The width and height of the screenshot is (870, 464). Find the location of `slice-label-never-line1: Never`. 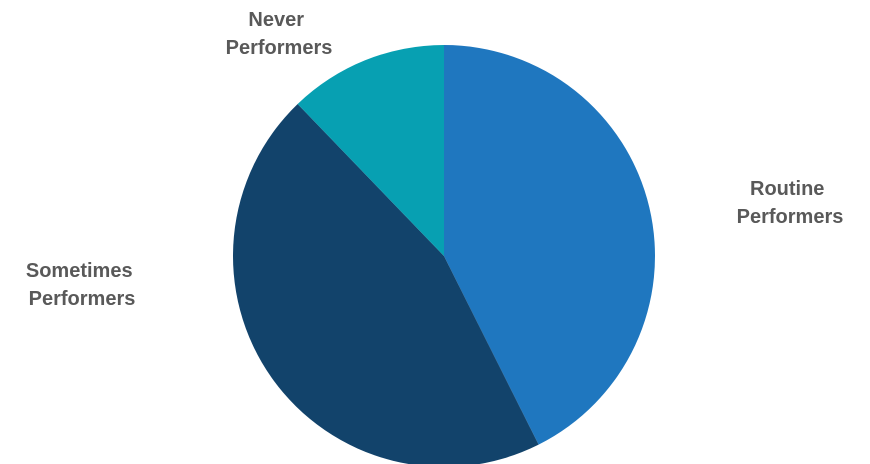

slice-label-never-line1: Never is located at coordinates (276, 20).